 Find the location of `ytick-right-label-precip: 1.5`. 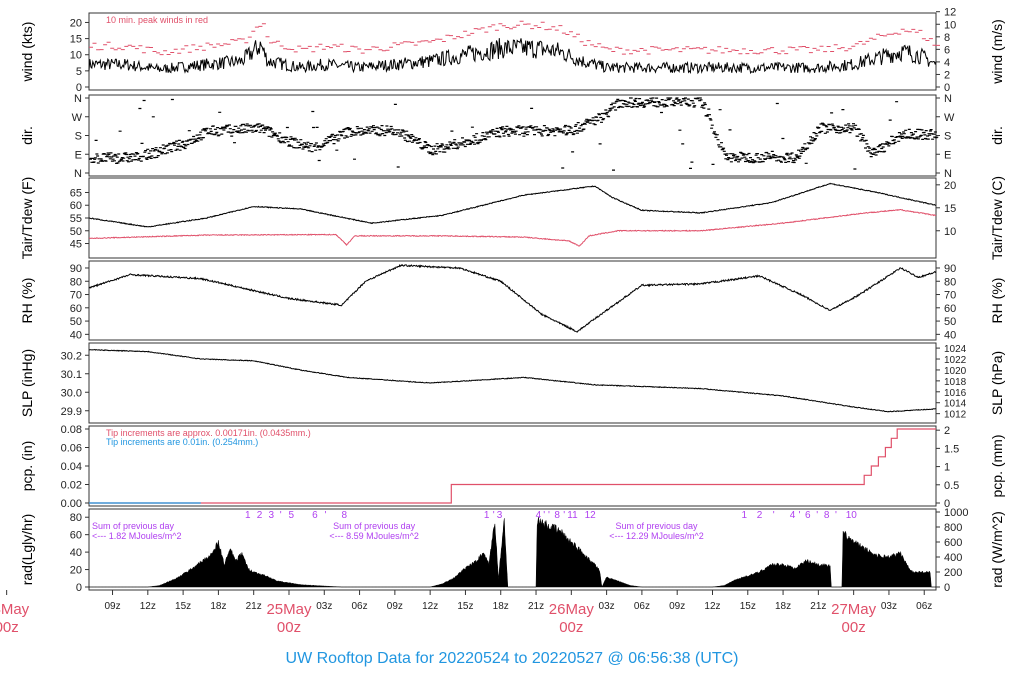

ytick-right-label-precip: 1.5 is located at coordinates (951, 449).